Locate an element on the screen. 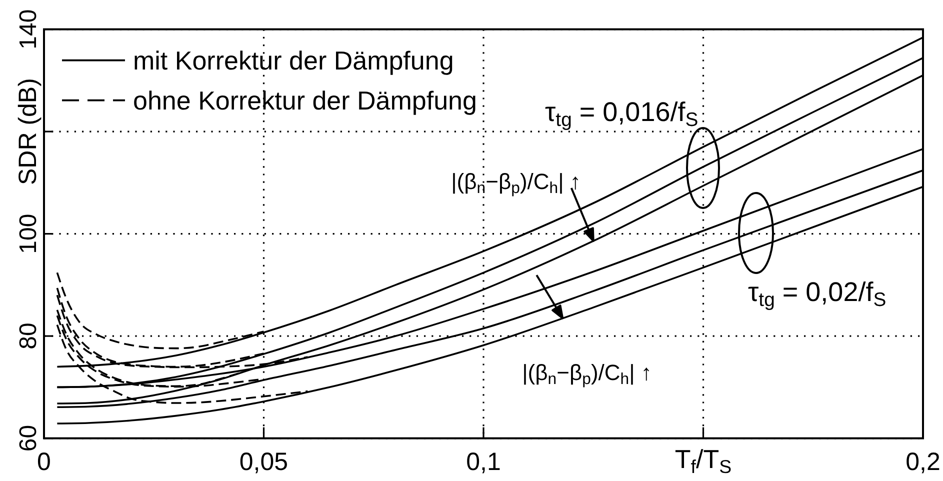 The height and width of the screenshot is (481, 943). annotation: |(β$_{n}$−β$_{p}$)/C$_{h}$| ↑ is located at coordinates (587, 374).